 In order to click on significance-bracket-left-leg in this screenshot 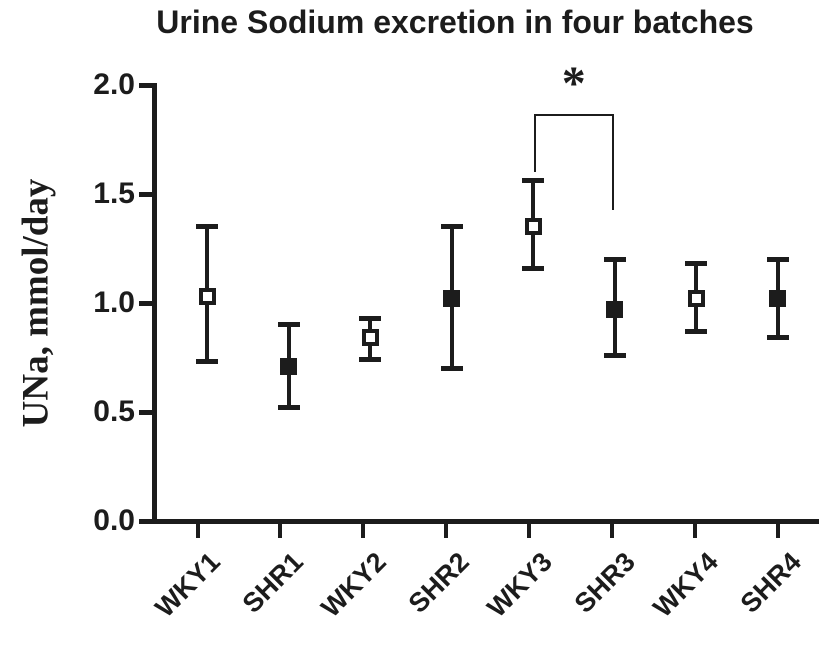, I will do `click(535, 143)`.